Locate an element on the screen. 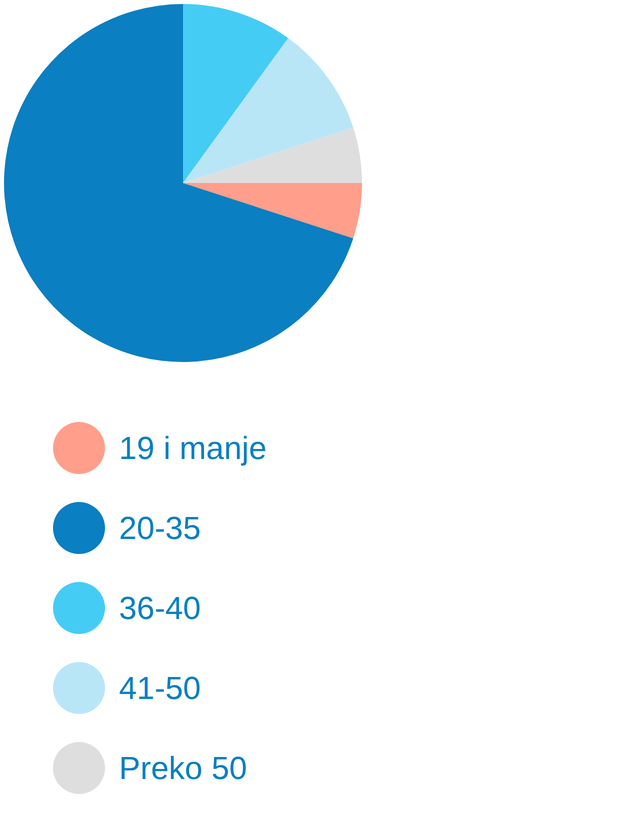 The image size is (622, 826). legend-label: 41-50 is located at coordinates (160, 688).